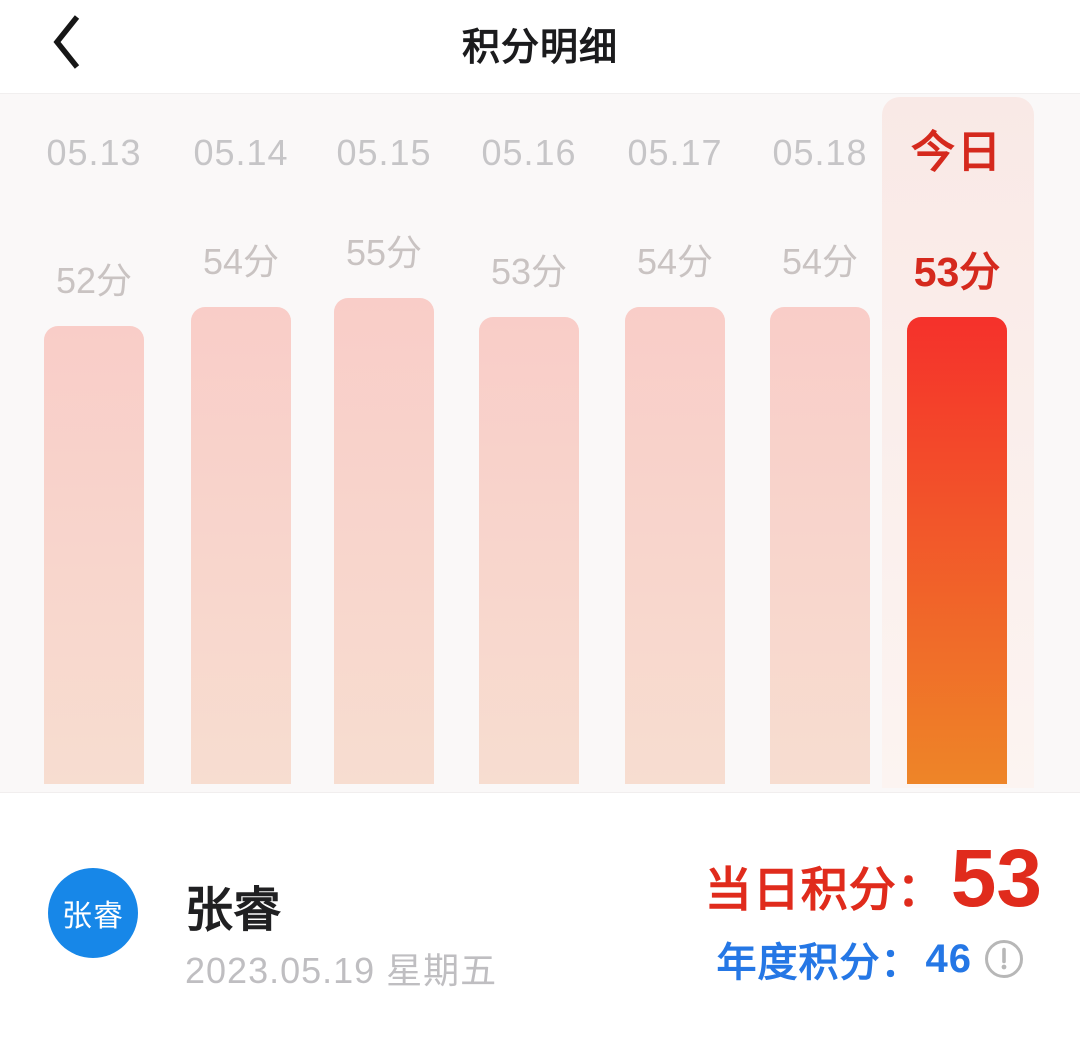 This screenshot has height=1037, width=1080. I want to click on annual-points-label: 年度积分：, so click(819, 963).